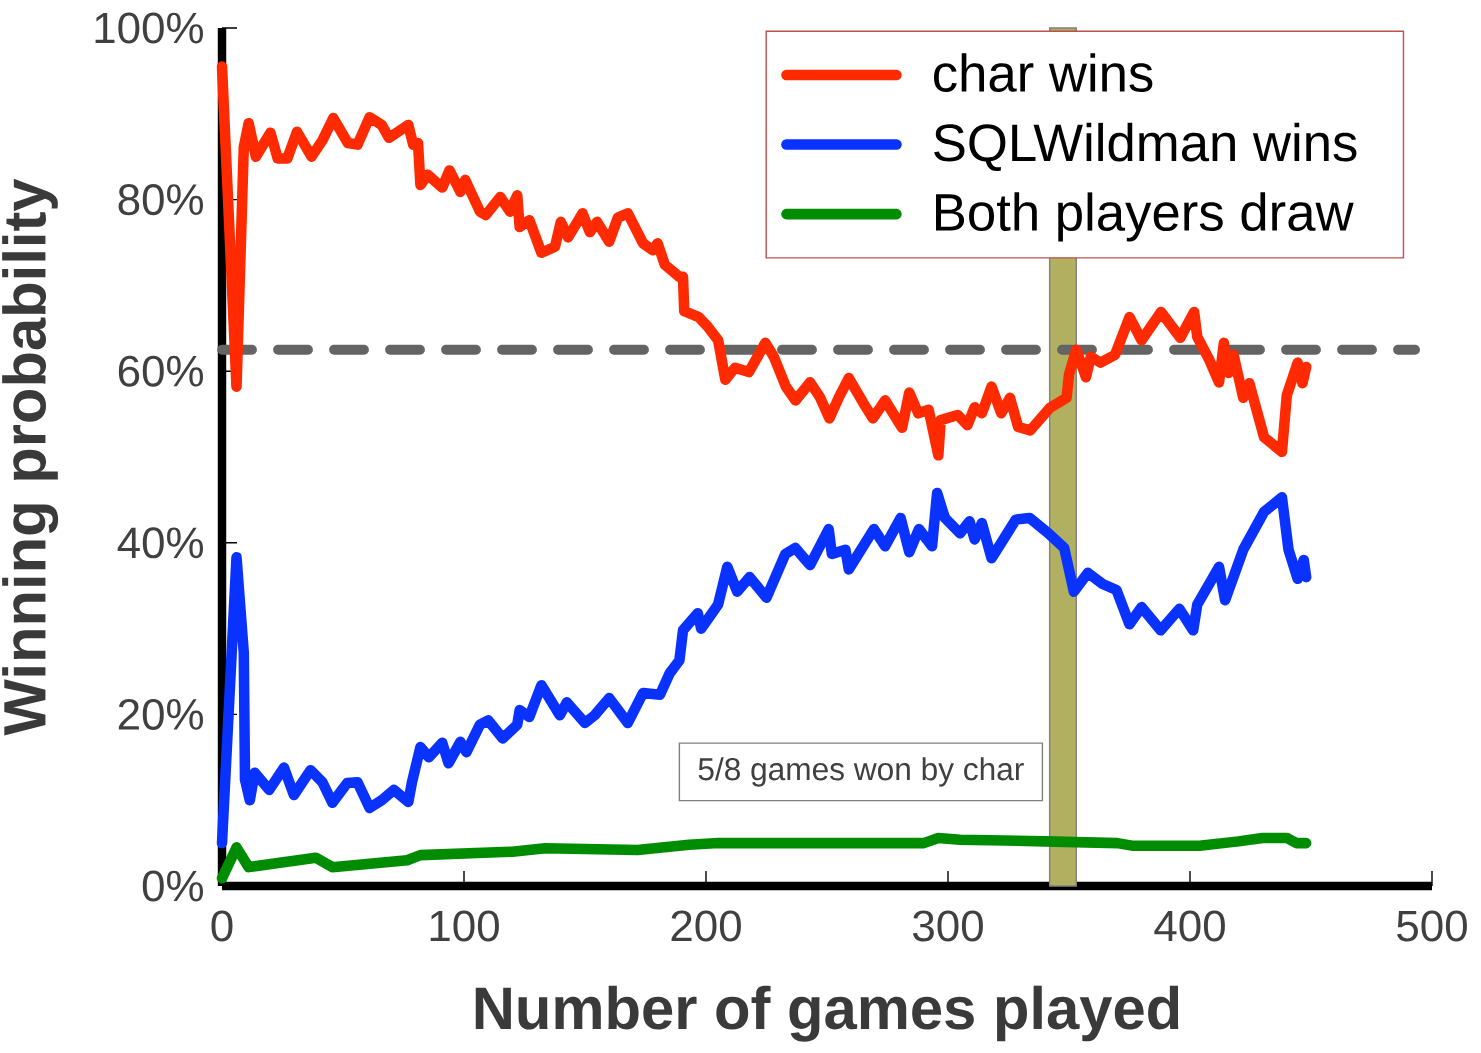  I want to click on legend-label: Both players draw, so click(1145, 217).